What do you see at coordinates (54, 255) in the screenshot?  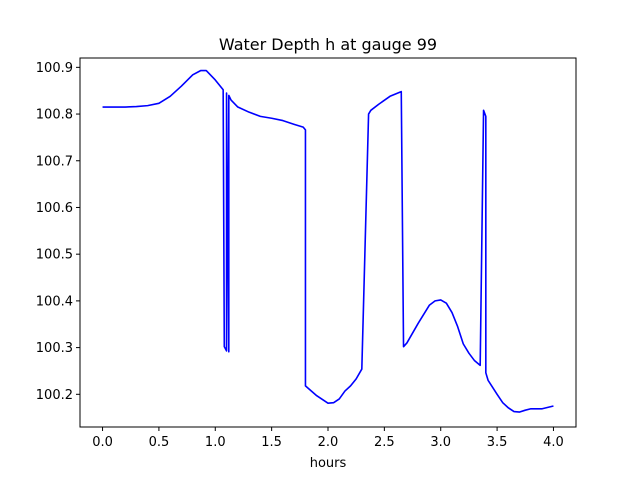 I see `y-tick-label: 100.5` at bounding box center [54, 255].